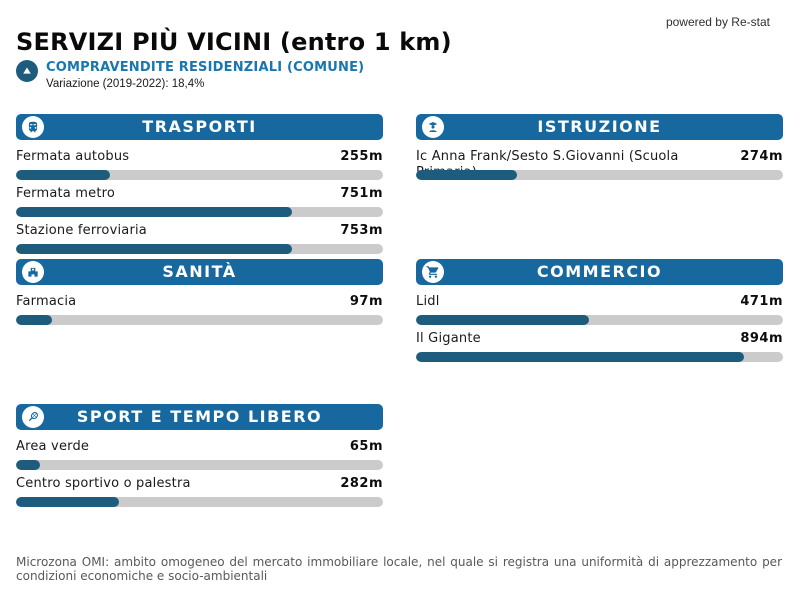  What do you see at coordinates (428, 301) in the screenshot?
I see `item-label: Lidl` at bounding box center [428, 301].